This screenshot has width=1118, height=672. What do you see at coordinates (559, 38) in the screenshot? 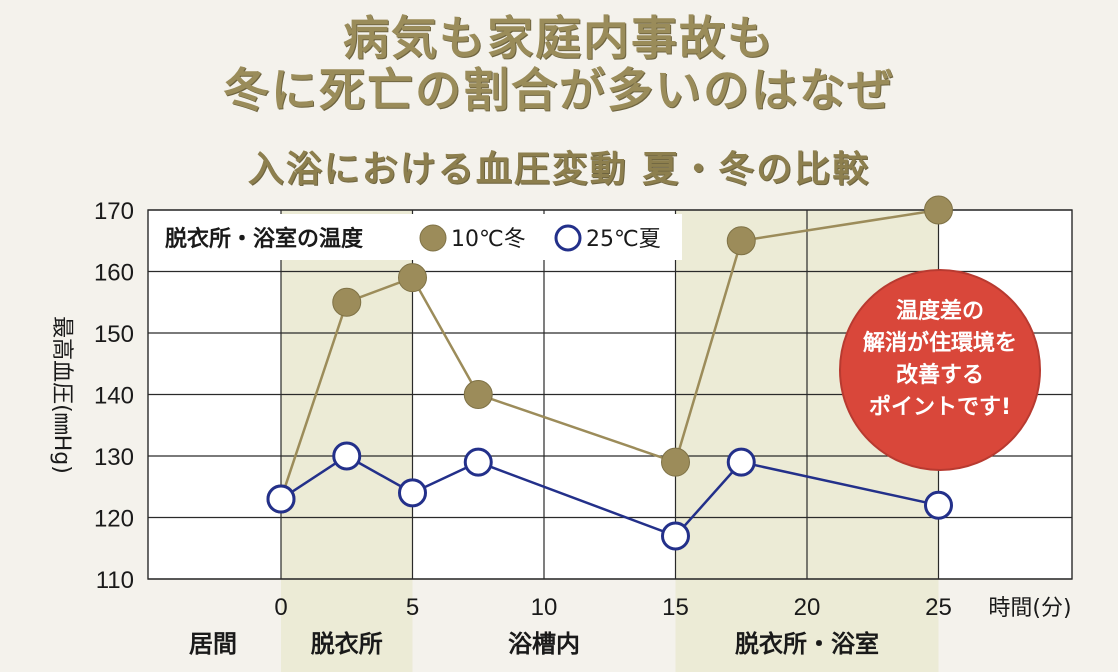
I see `title-line-1: 病気も家庭内事故も` at bounding box center [559, 38].